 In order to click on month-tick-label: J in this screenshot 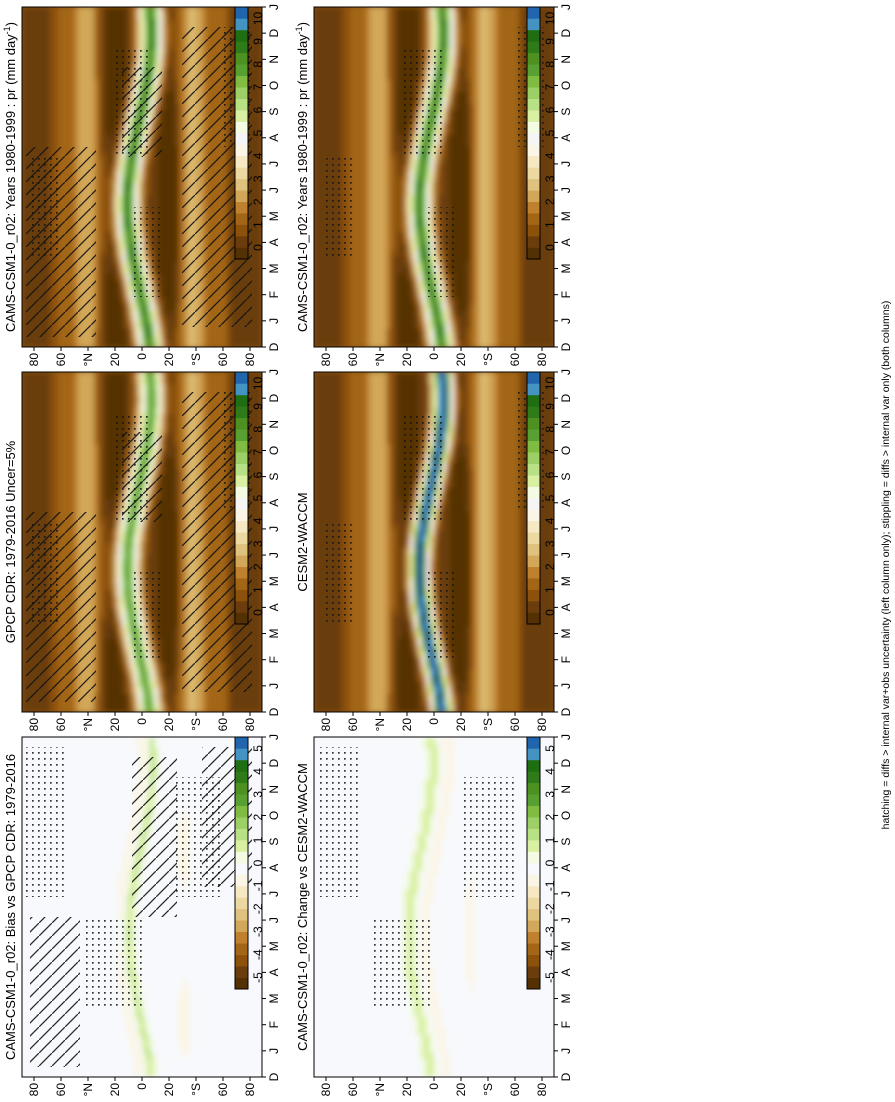, I will do `click(274, 7)`.